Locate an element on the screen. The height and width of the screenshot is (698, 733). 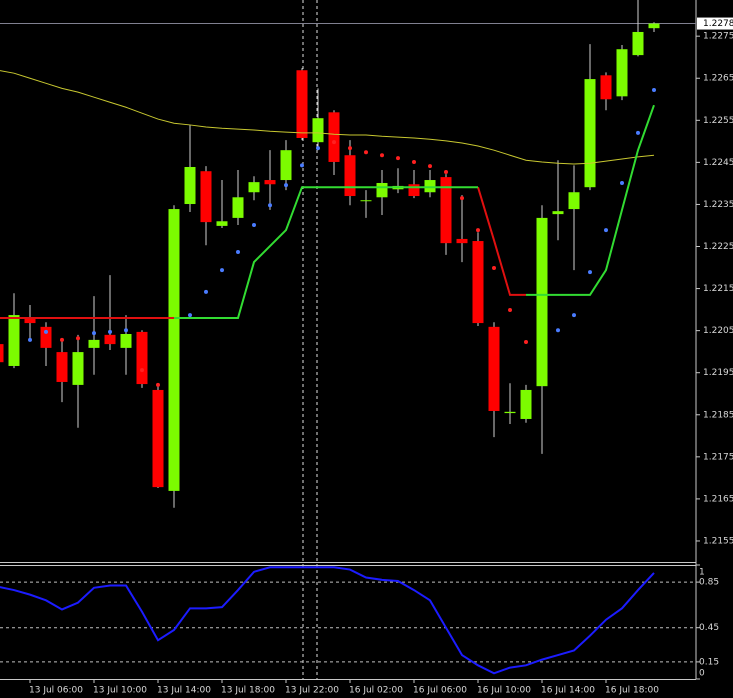
y-tick-label: 0 is located at coordinates (702, 674).